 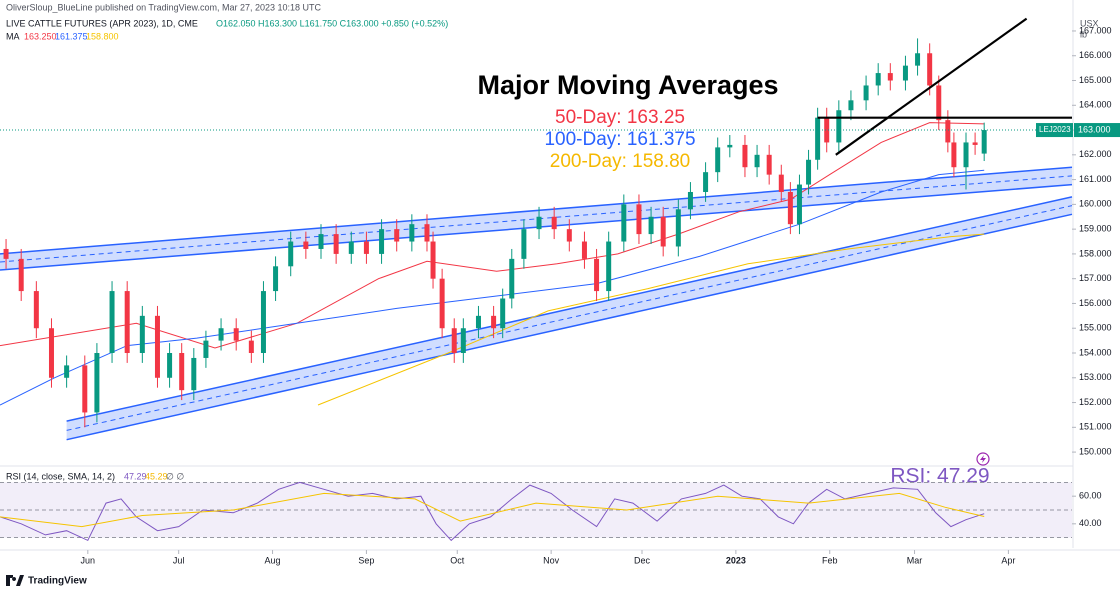 I want to click on rsi-legend-sma: 45.29, so click(x=156, y=476).